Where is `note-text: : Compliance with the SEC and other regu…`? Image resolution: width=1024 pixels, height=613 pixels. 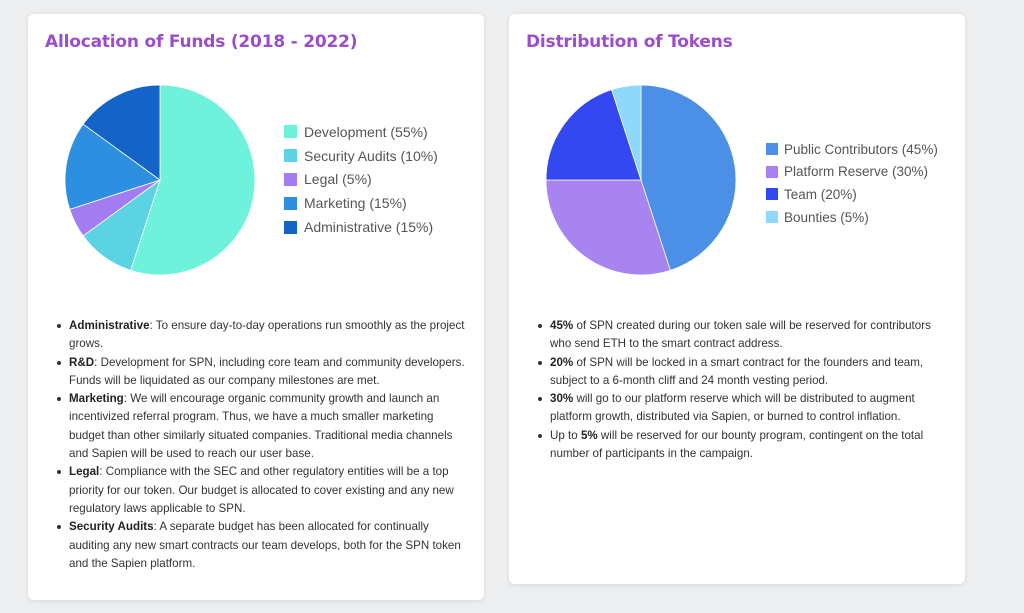 note-text: : Compliance with the SEC and other regu… is located at coordinates (261, 490).